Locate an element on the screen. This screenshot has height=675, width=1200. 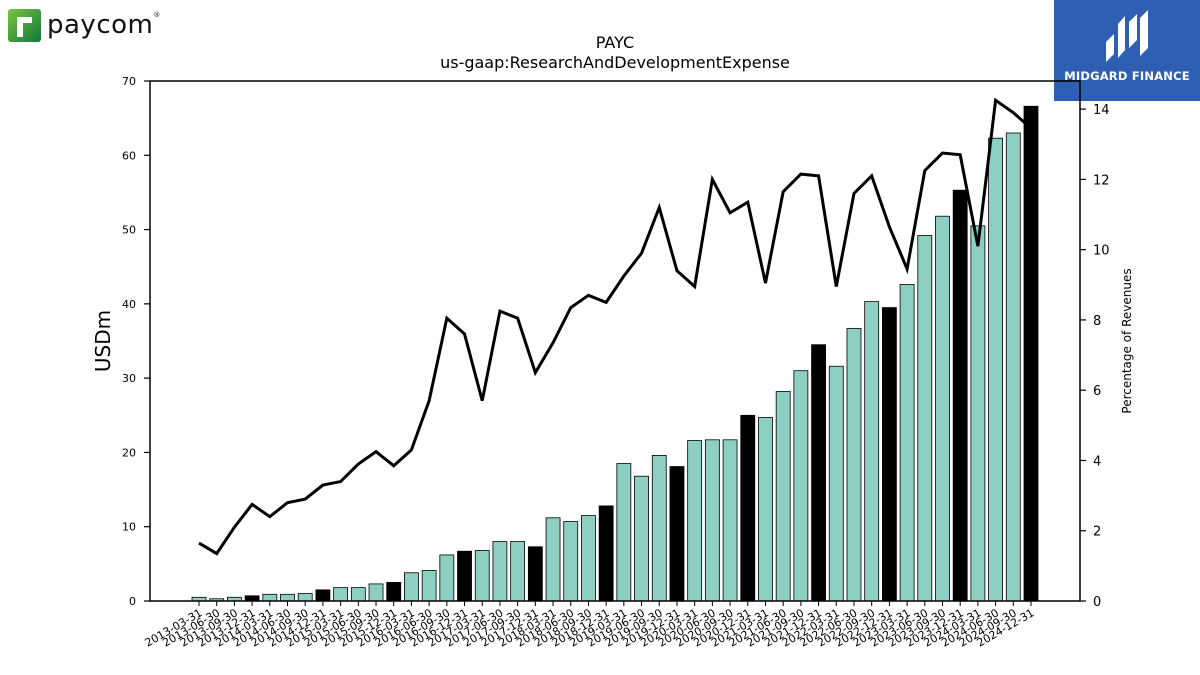
midgard-finance-logo: MIDGARD FINANCE is located at coordinates (1127, 50).